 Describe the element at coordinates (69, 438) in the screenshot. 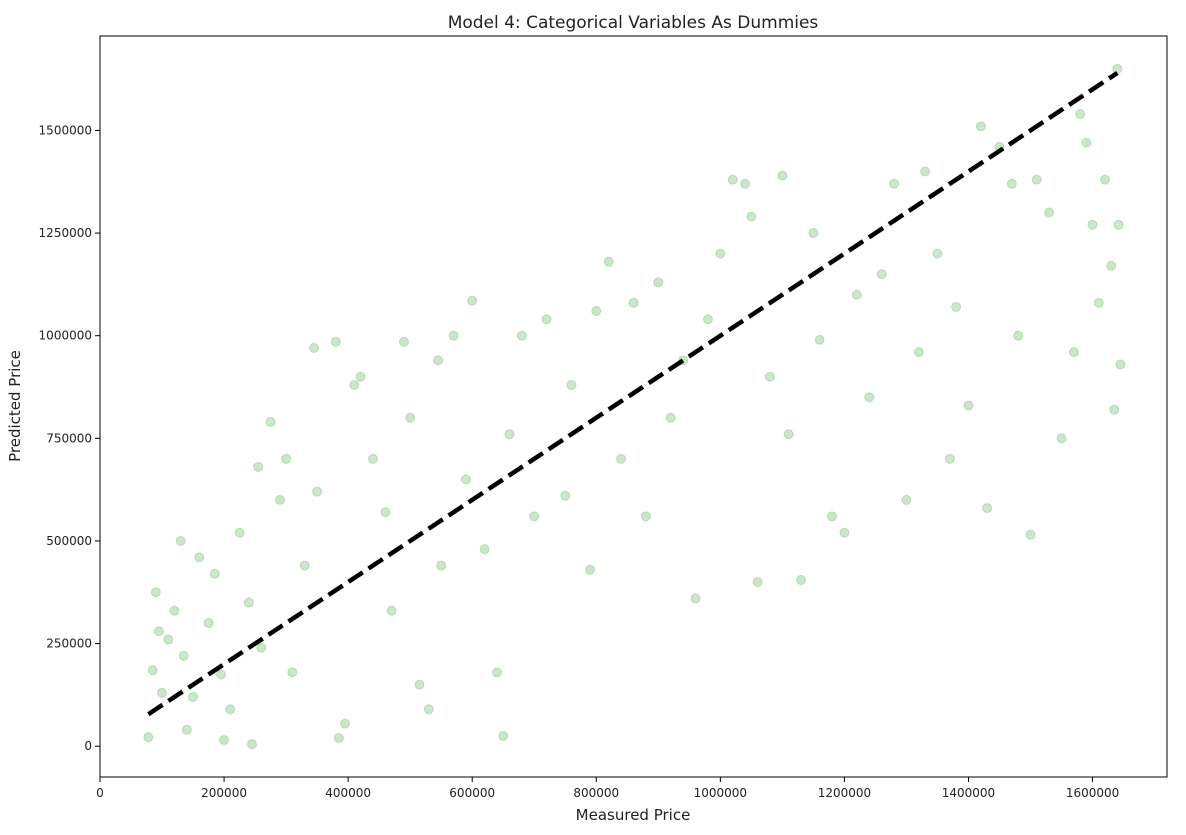

I see `y-tick-label: 750000` at that location.